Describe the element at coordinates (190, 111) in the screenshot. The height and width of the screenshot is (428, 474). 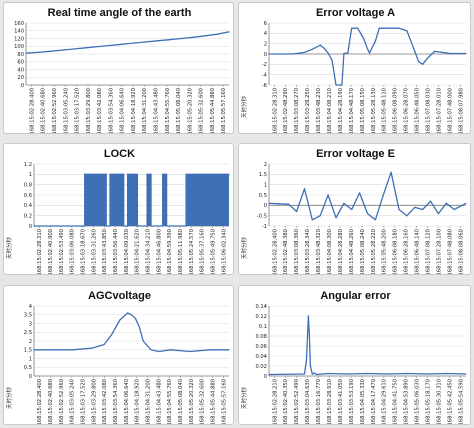
I see `x-tick-label: 168:15:05:20.320` at that location.